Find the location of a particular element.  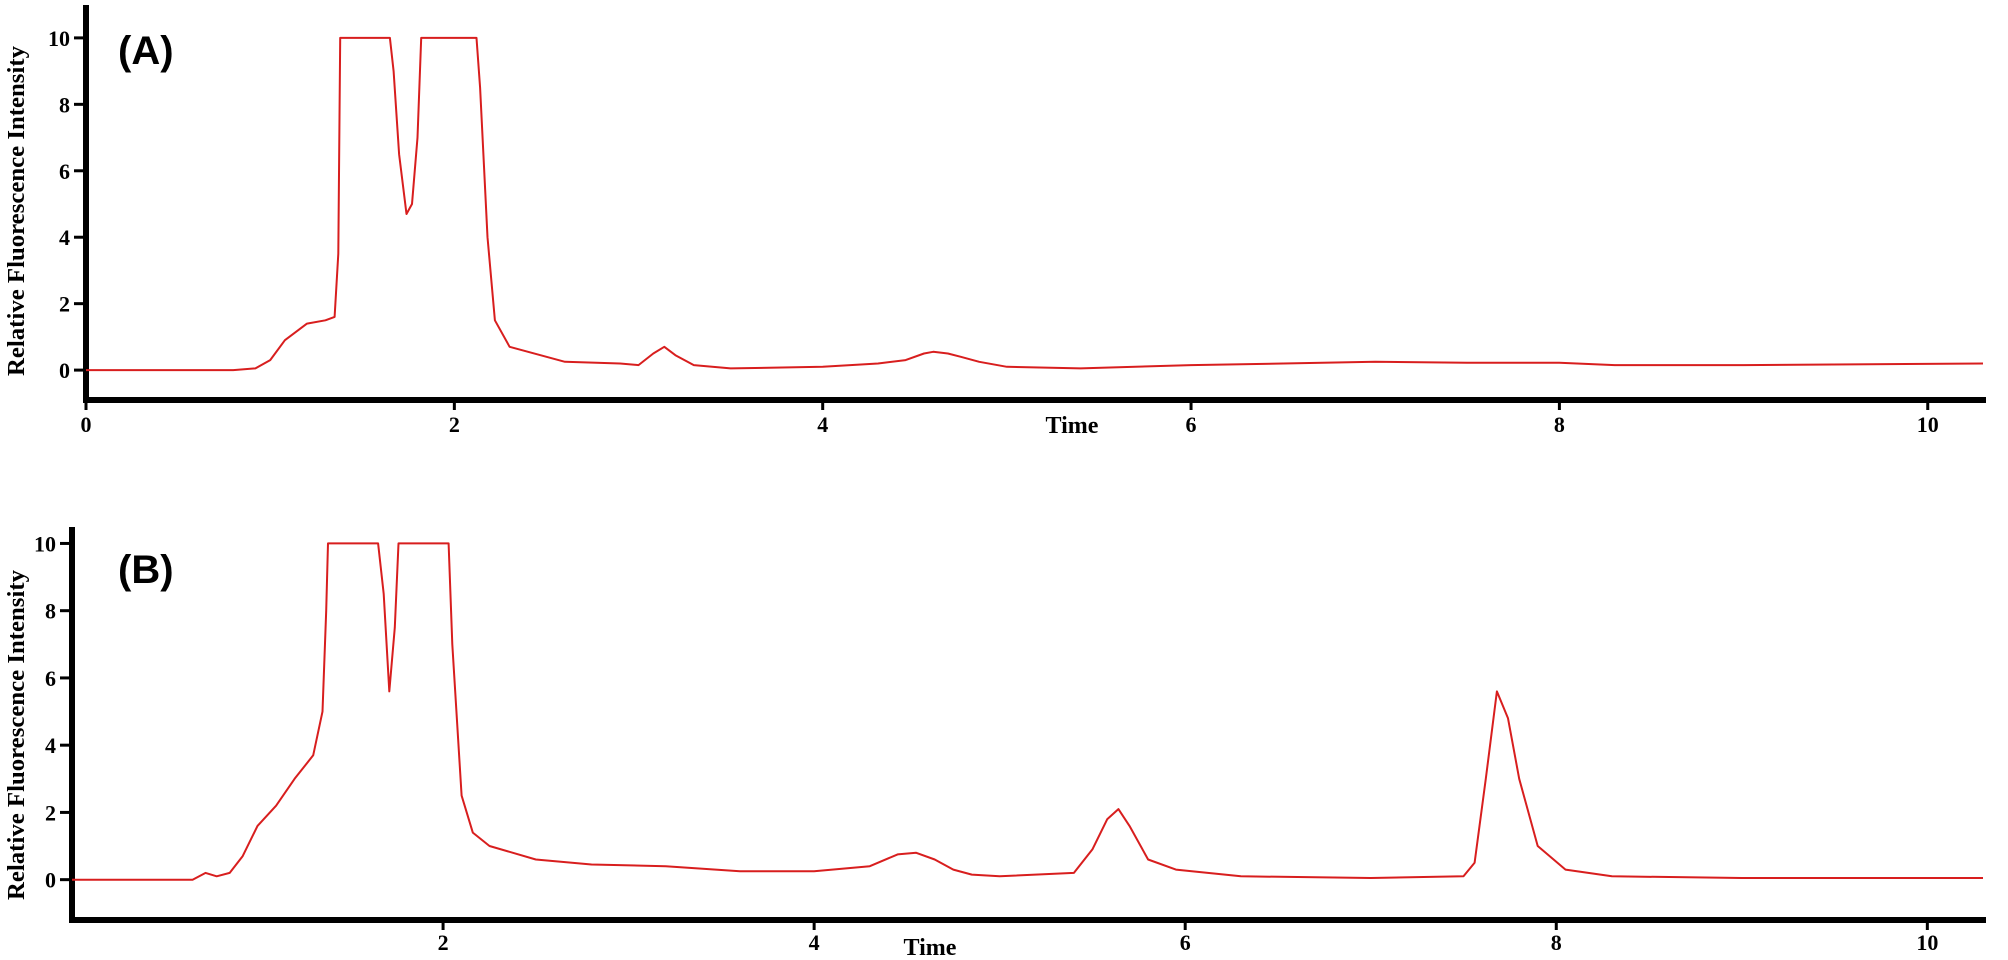

panel-label: (A) is located at coordinates (146, 51).